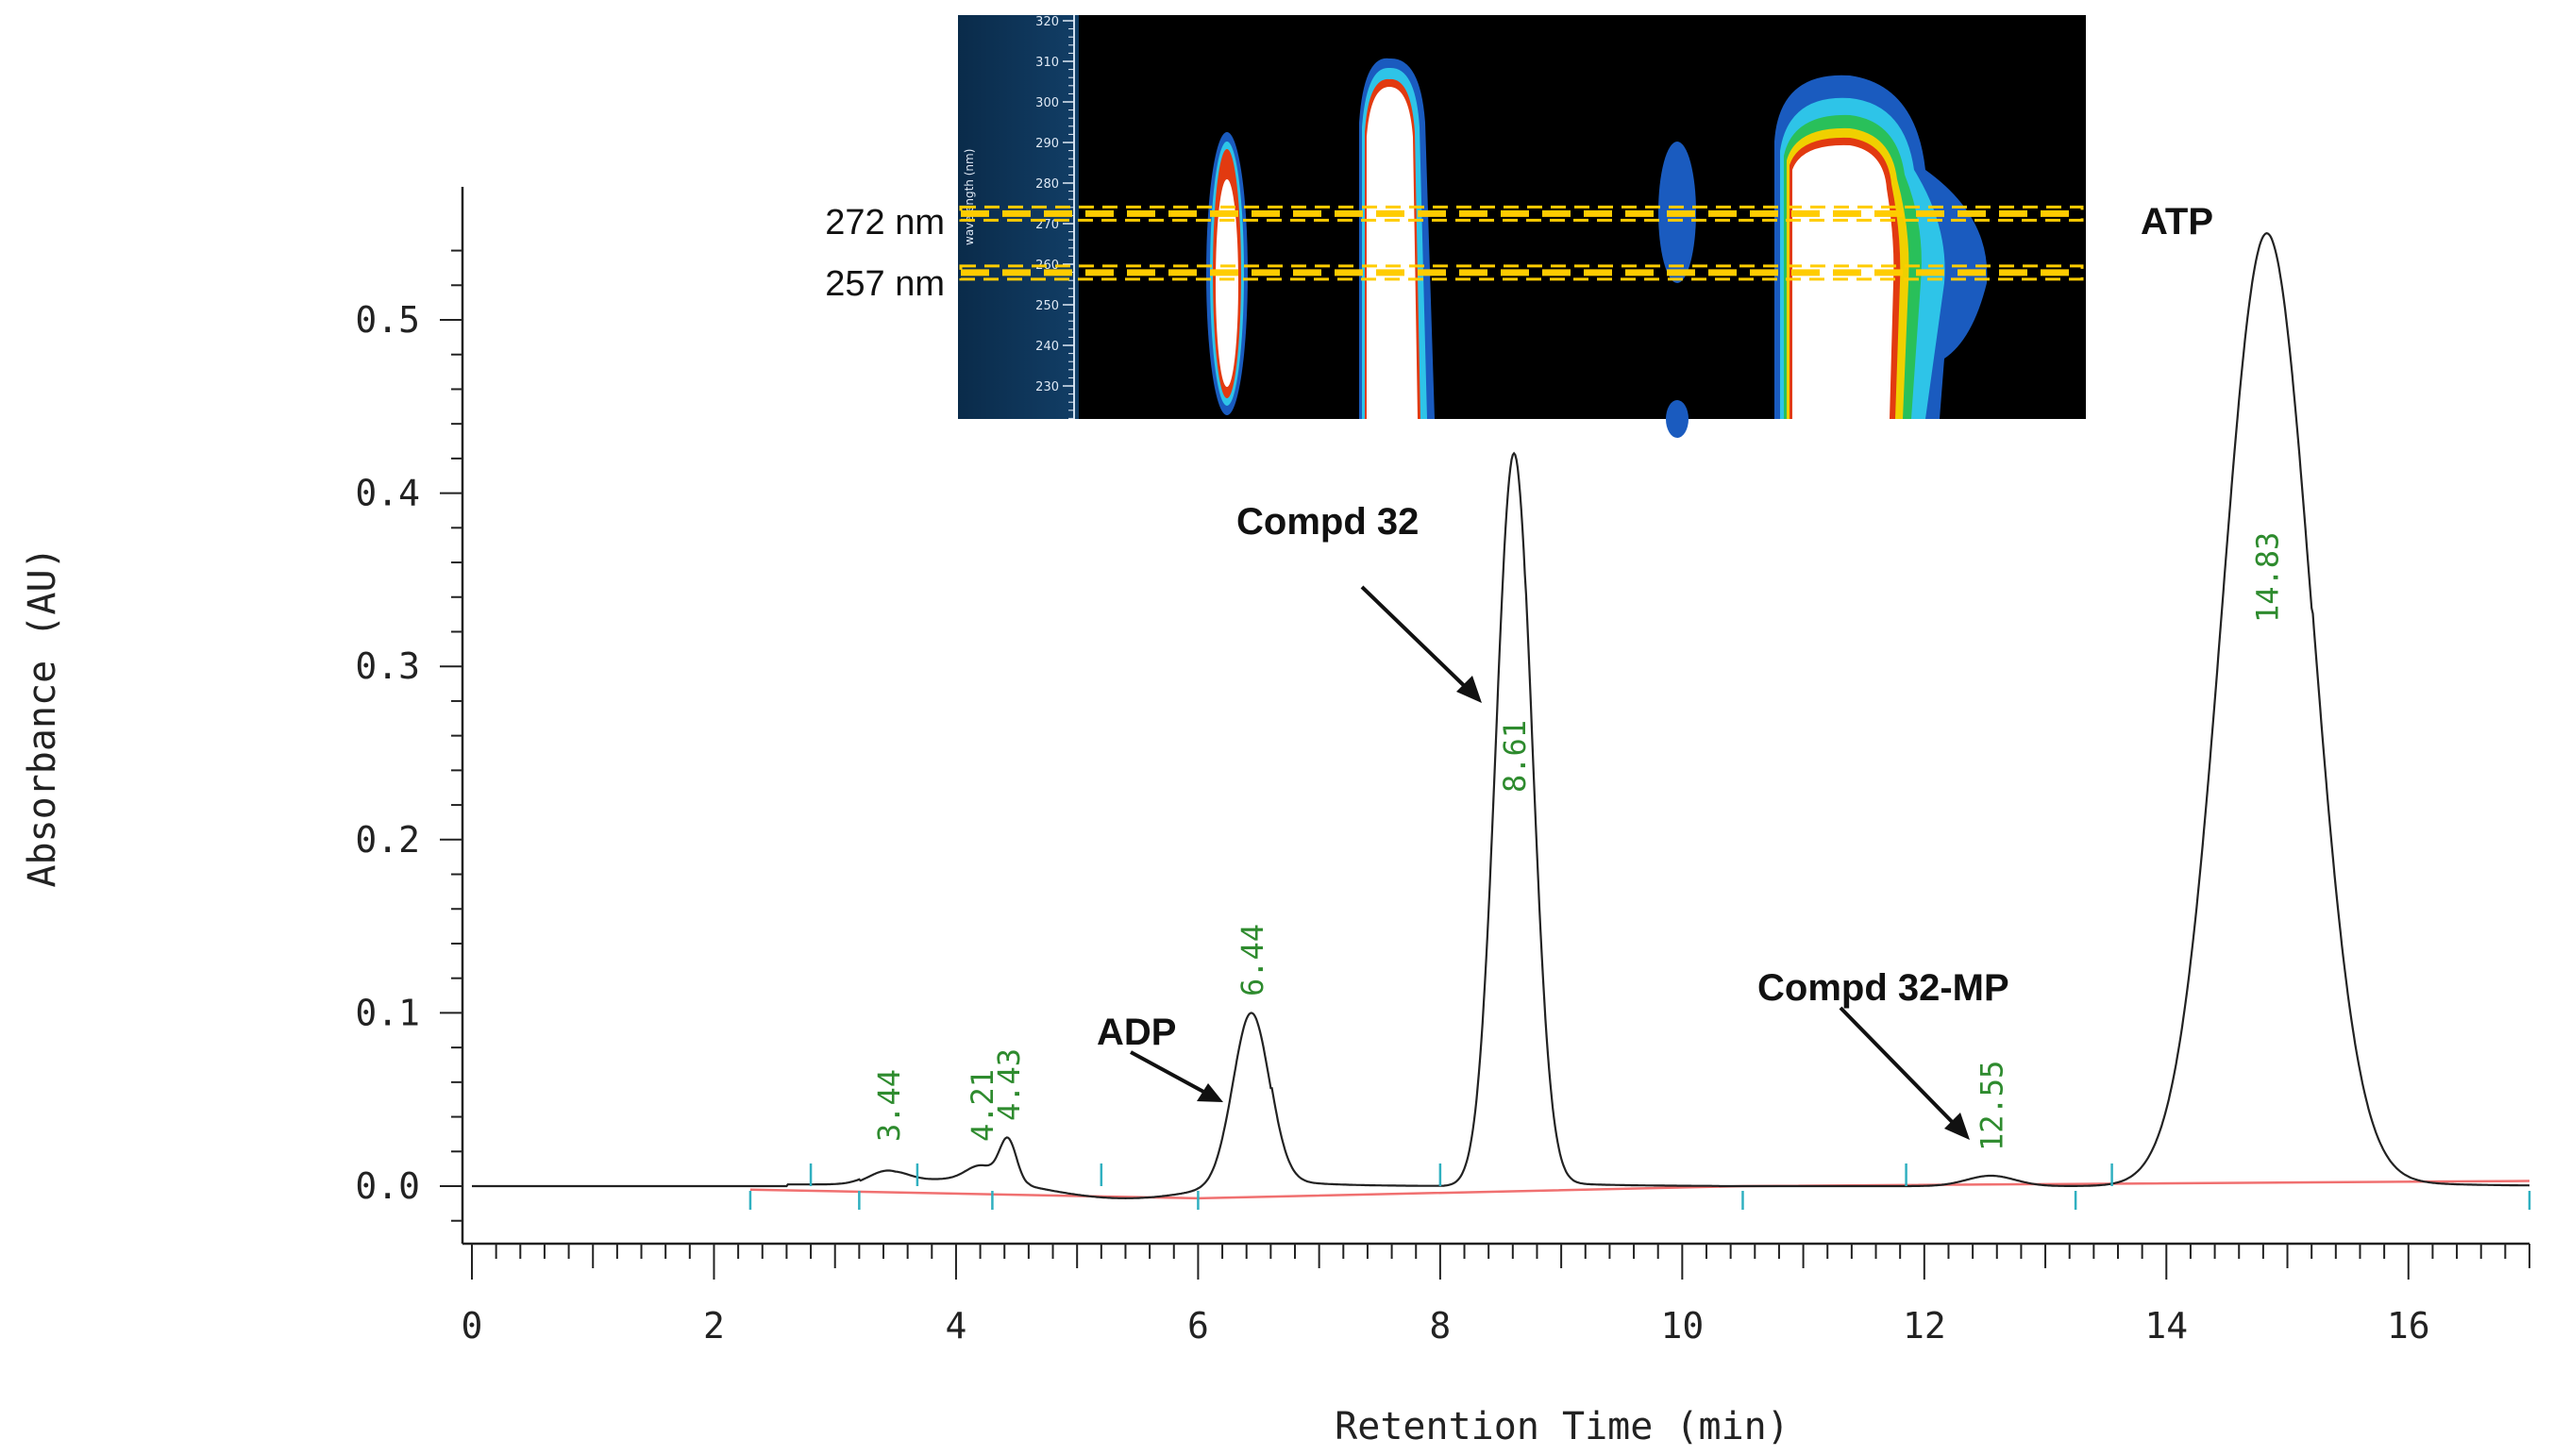  What do you see at coordinates (1009, 1084) in the screenshot?
I see `peak-label: 4.43` at bounding box center [1009, 1084].